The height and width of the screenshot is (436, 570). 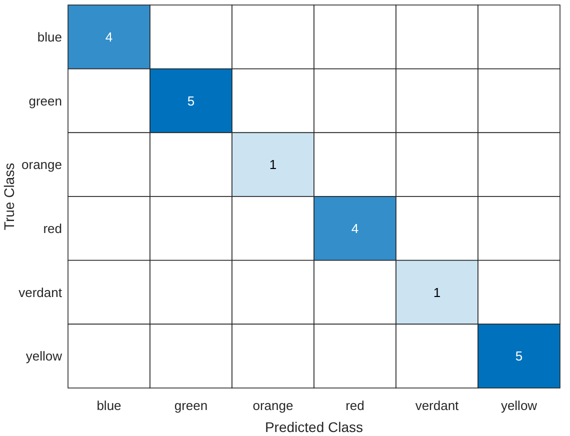 What do you see at coordinates (109, 405) in the screenshot?
I see `x-tick-label: blue` at bounding box center [109, 405].